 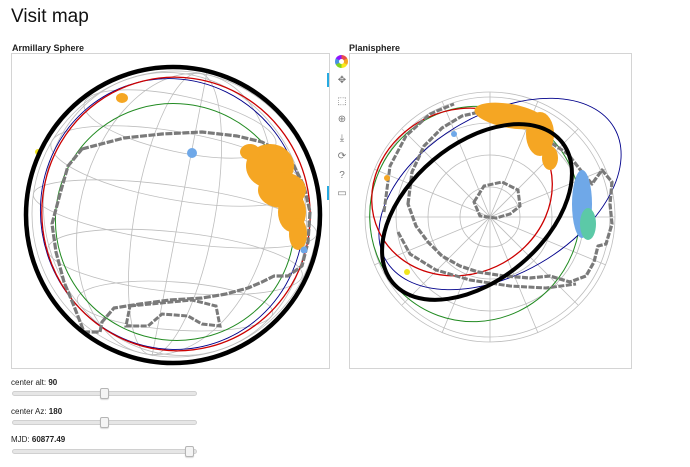 I want to click on mjd-value: 60877.49, so click(x=48, y=439).